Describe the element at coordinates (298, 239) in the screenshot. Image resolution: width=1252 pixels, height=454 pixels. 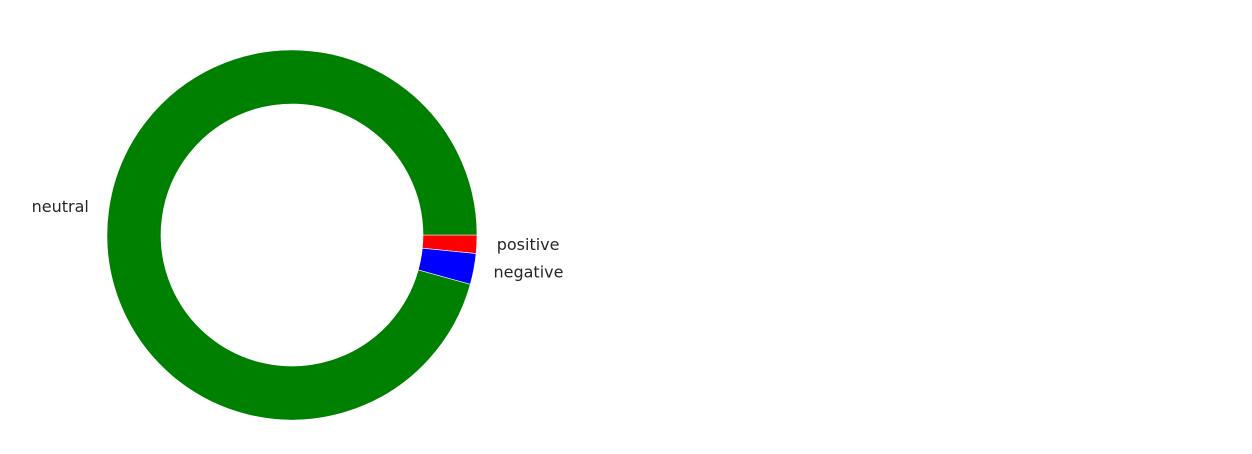
I see `slice-labels: positive negative neutral` at that location.